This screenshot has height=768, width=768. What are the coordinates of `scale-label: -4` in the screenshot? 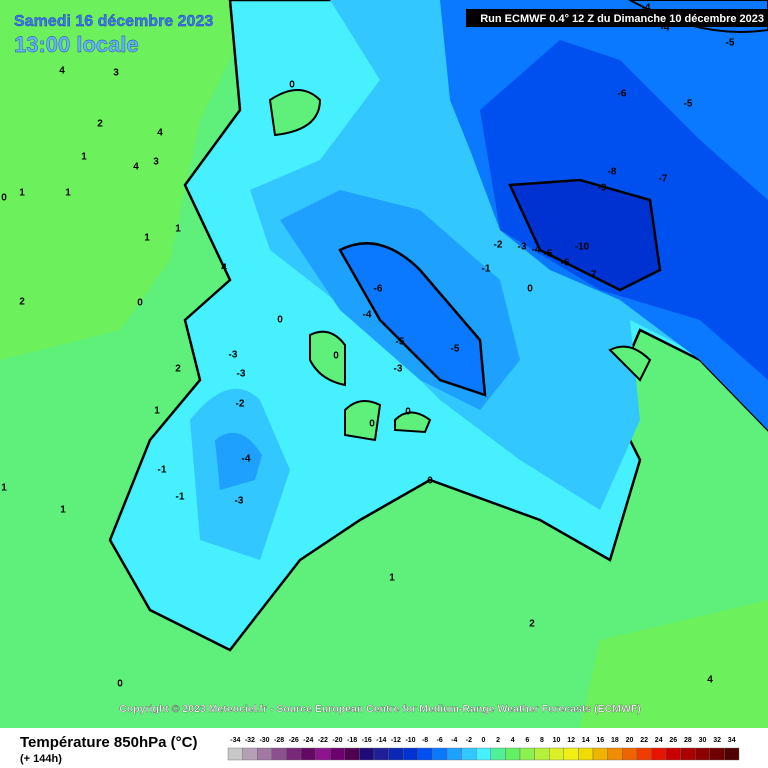 It's located at (454, 740).